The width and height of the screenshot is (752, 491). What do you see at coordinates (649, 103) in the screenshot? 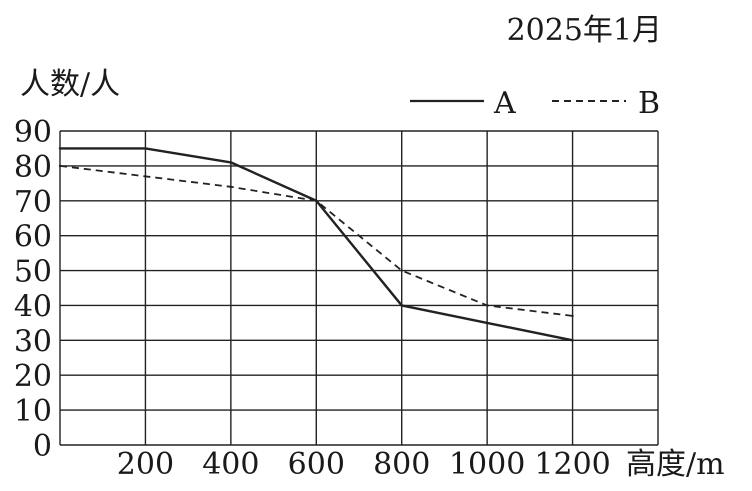
I see `legend-label-b: B` at bounding box center [649, 103].